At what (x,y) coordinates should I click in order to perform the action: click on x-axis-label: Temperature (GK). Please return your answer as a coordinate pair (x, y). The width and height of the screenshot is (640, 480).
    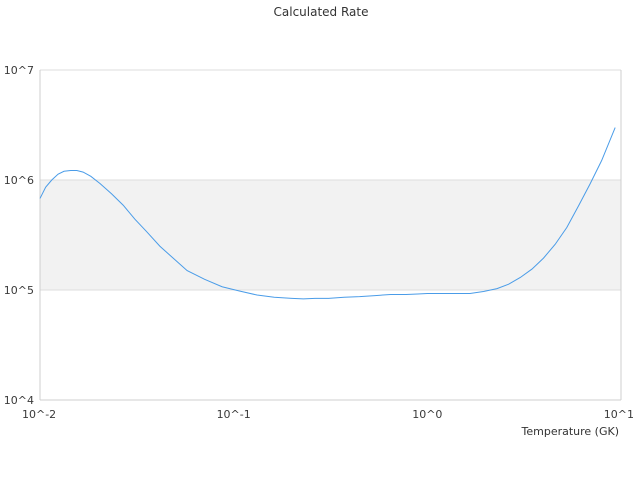
    Looking at the image, I should click on (570, 431).